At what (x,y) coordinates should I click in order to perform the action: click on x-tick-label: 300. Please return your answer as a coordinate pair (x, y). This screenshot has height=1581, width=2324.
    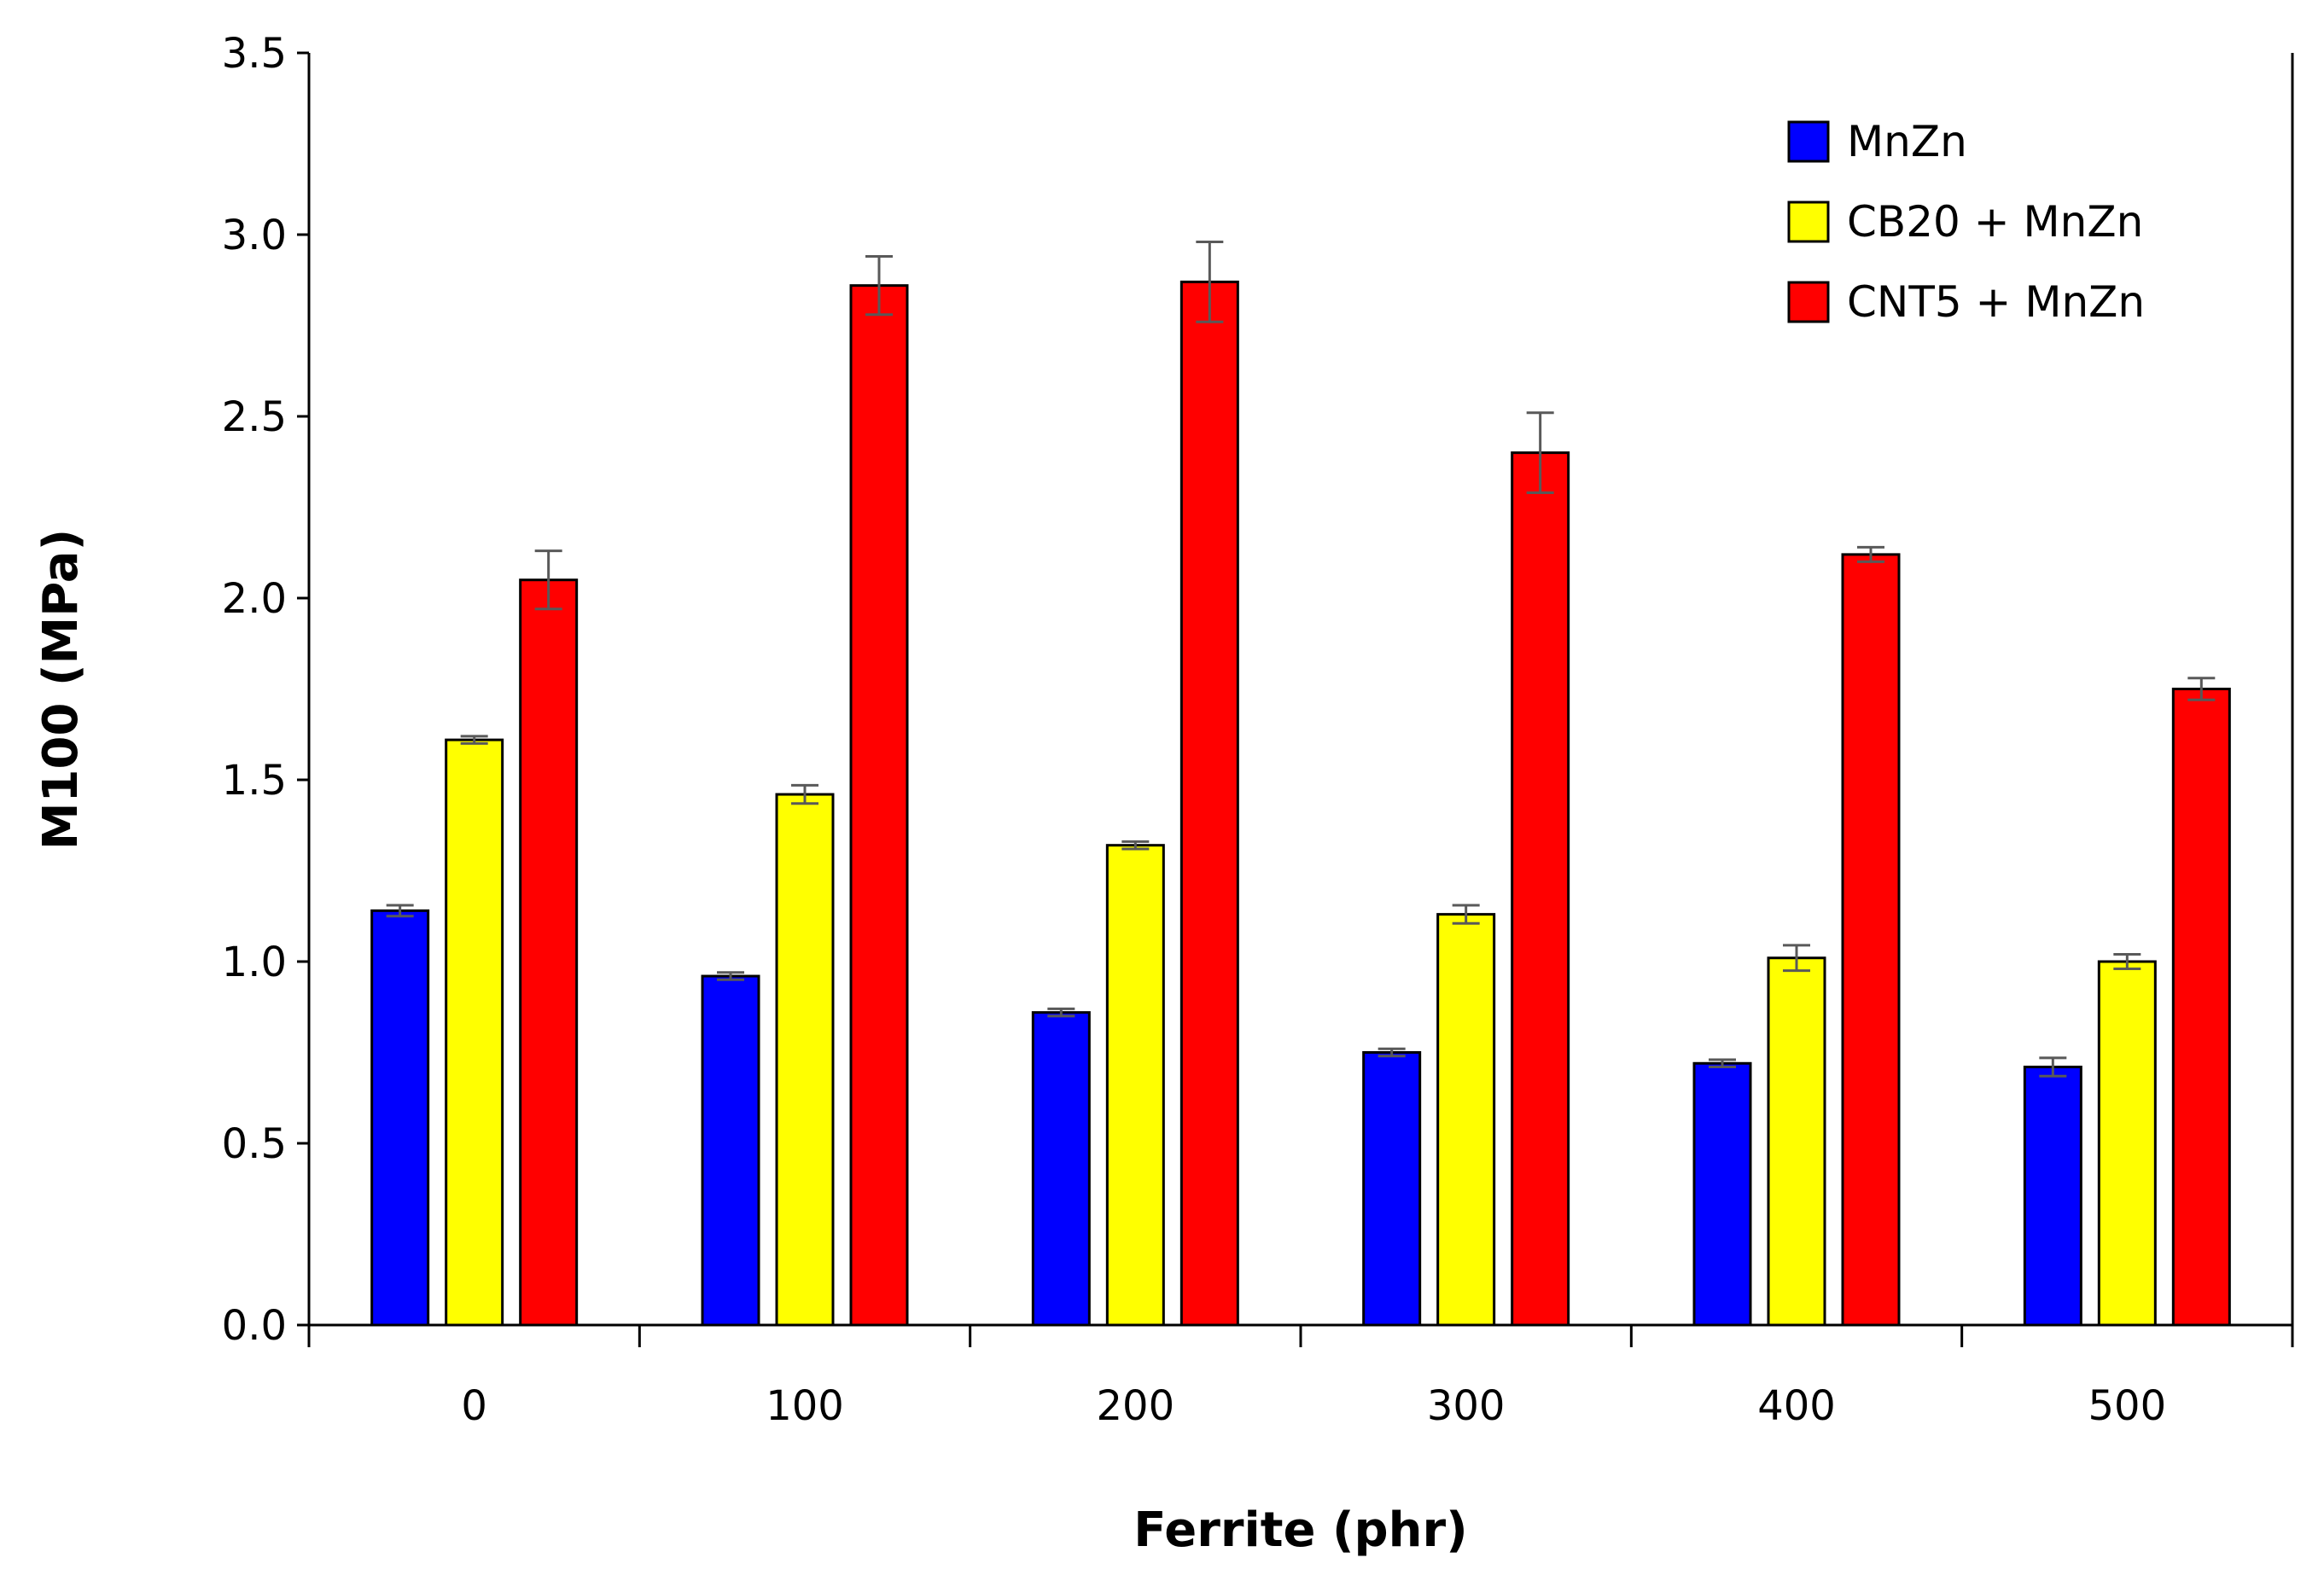
    Looking at the image, I should click on (1466, 1406).